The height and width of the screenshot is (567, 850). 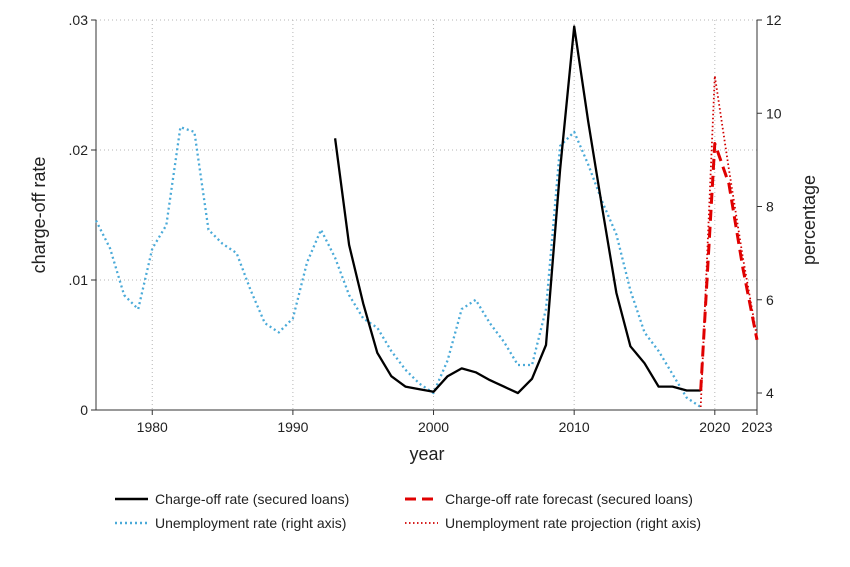 I want to click on y-left-tick-label-3: .03, so click(x=79, y=20).